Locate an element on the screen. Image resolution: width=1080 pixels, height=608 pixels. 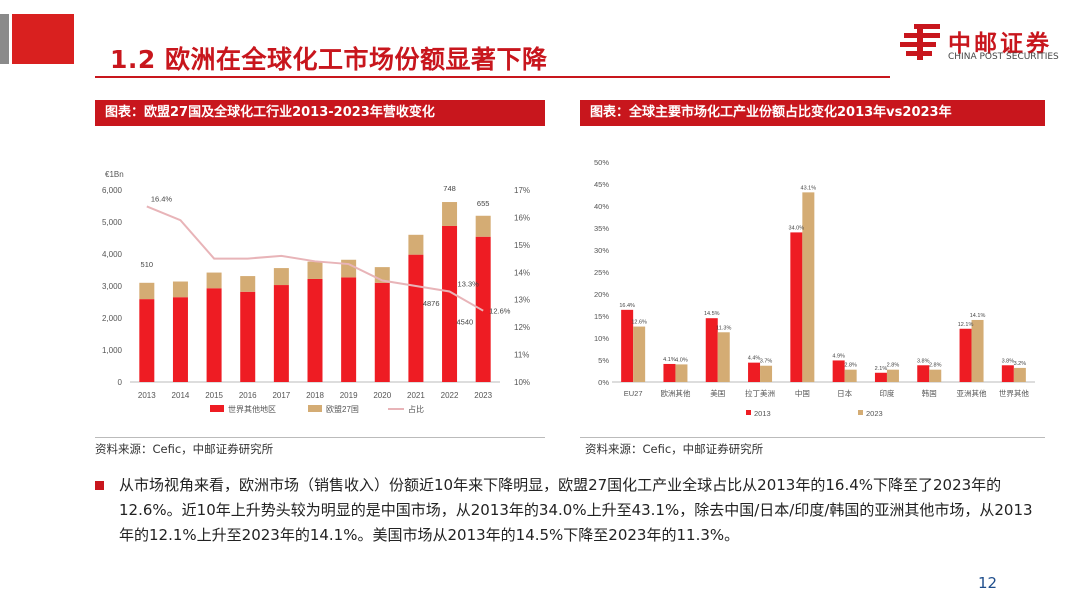
right-y-tick: 25% is located at coordinates (601, 272).